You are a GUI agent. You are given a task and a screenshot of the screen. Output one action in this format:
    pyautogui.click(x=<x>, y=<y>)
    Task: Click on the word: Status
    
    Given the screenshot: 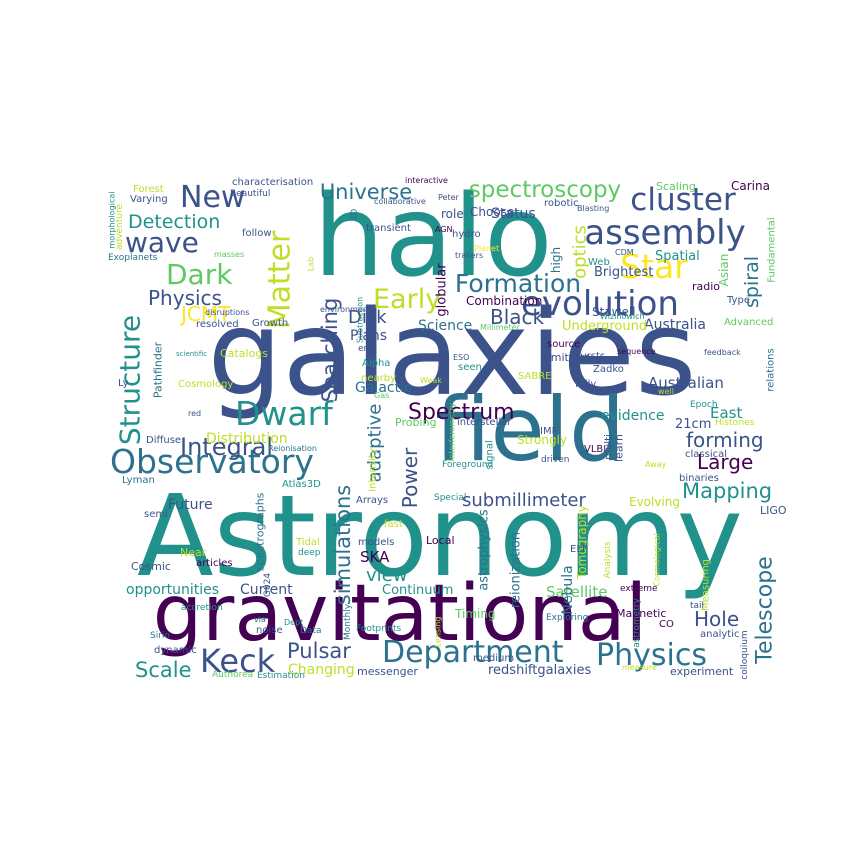 What is the action you would take?
    pyautogui.click(x=513, y=214)
    